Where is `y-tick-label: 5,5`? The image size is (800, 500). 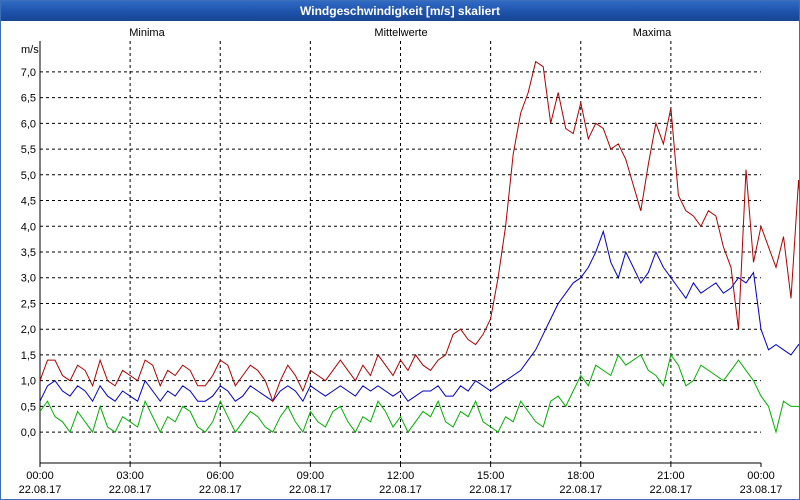
y-tick-label: 5,5 is located at coordinates (28, 150).